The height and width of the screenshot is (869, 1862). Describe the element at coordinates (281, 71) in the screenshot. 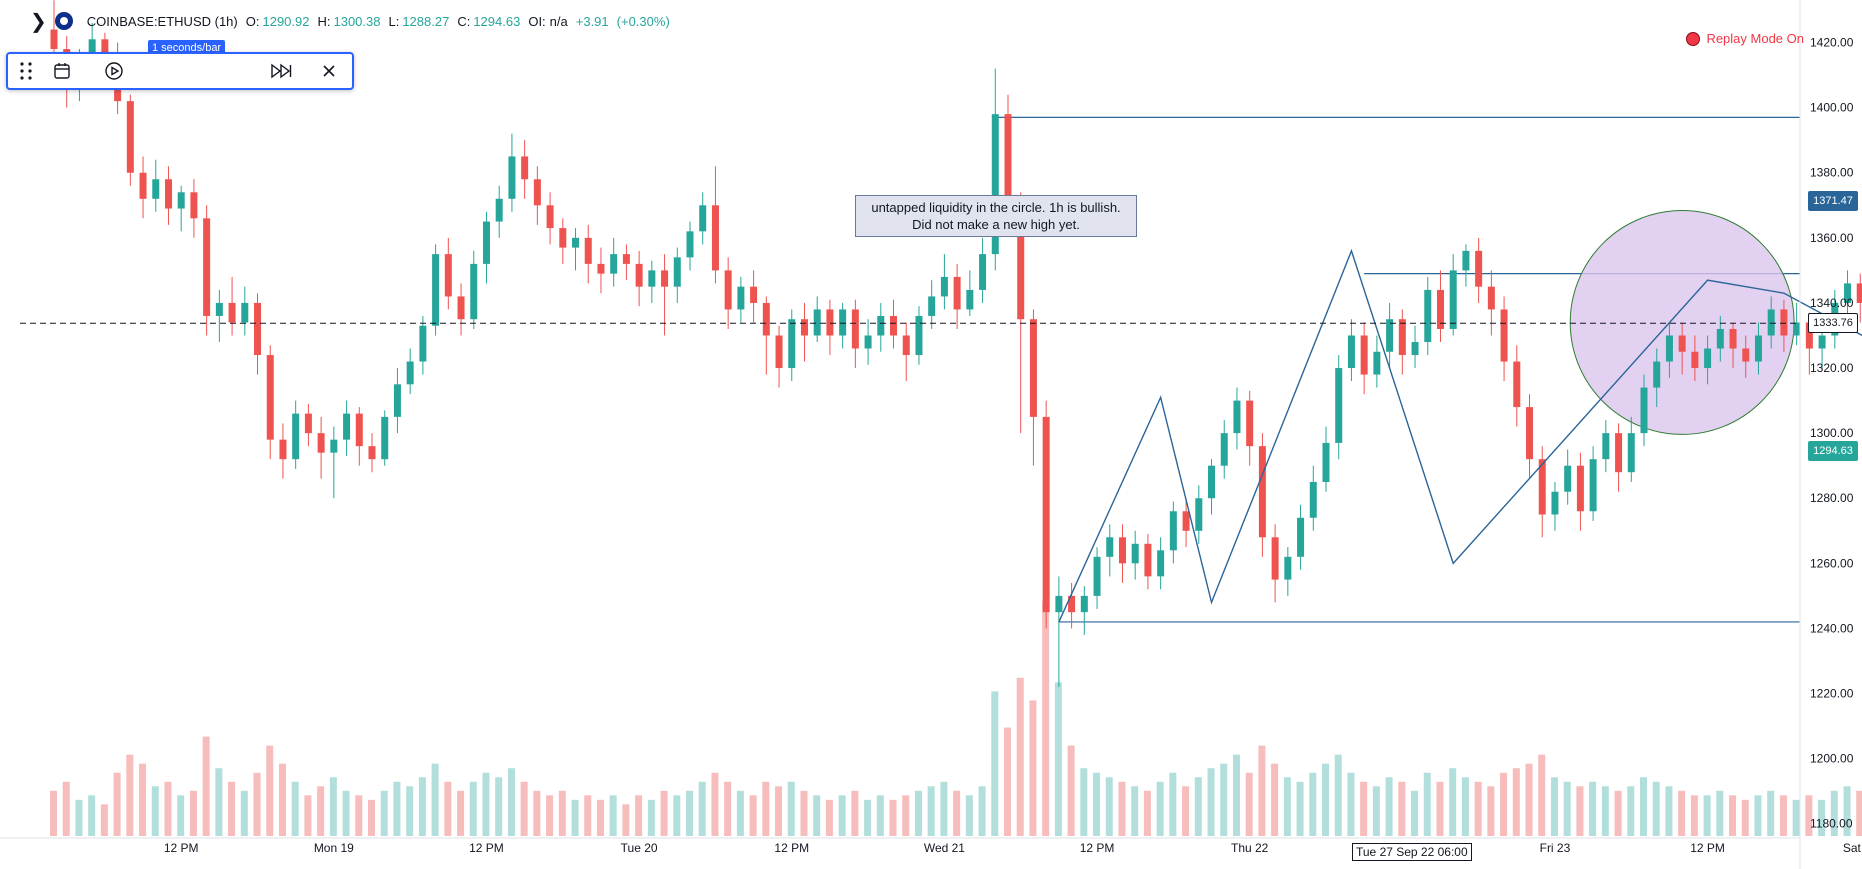

I see `fast-forward-icon` at that location.